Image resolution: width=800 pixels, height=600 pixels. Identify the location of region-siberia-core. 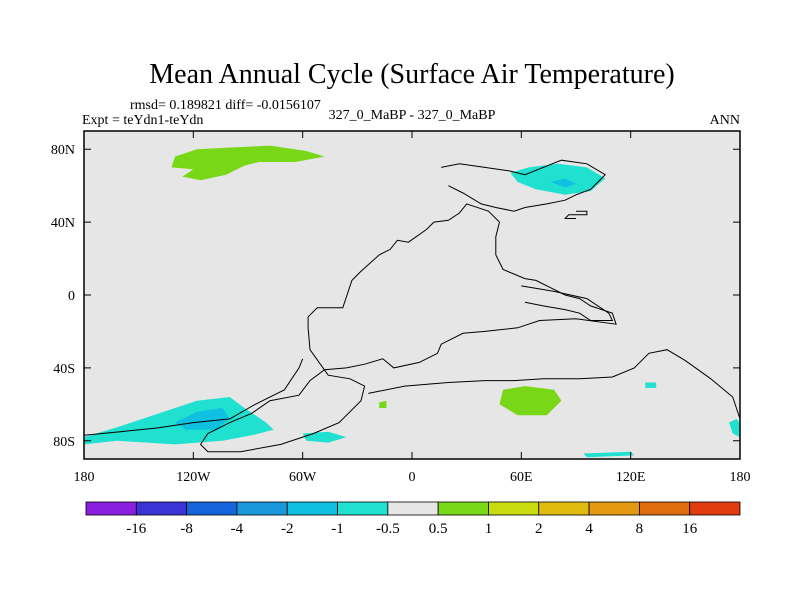
(563, 183).